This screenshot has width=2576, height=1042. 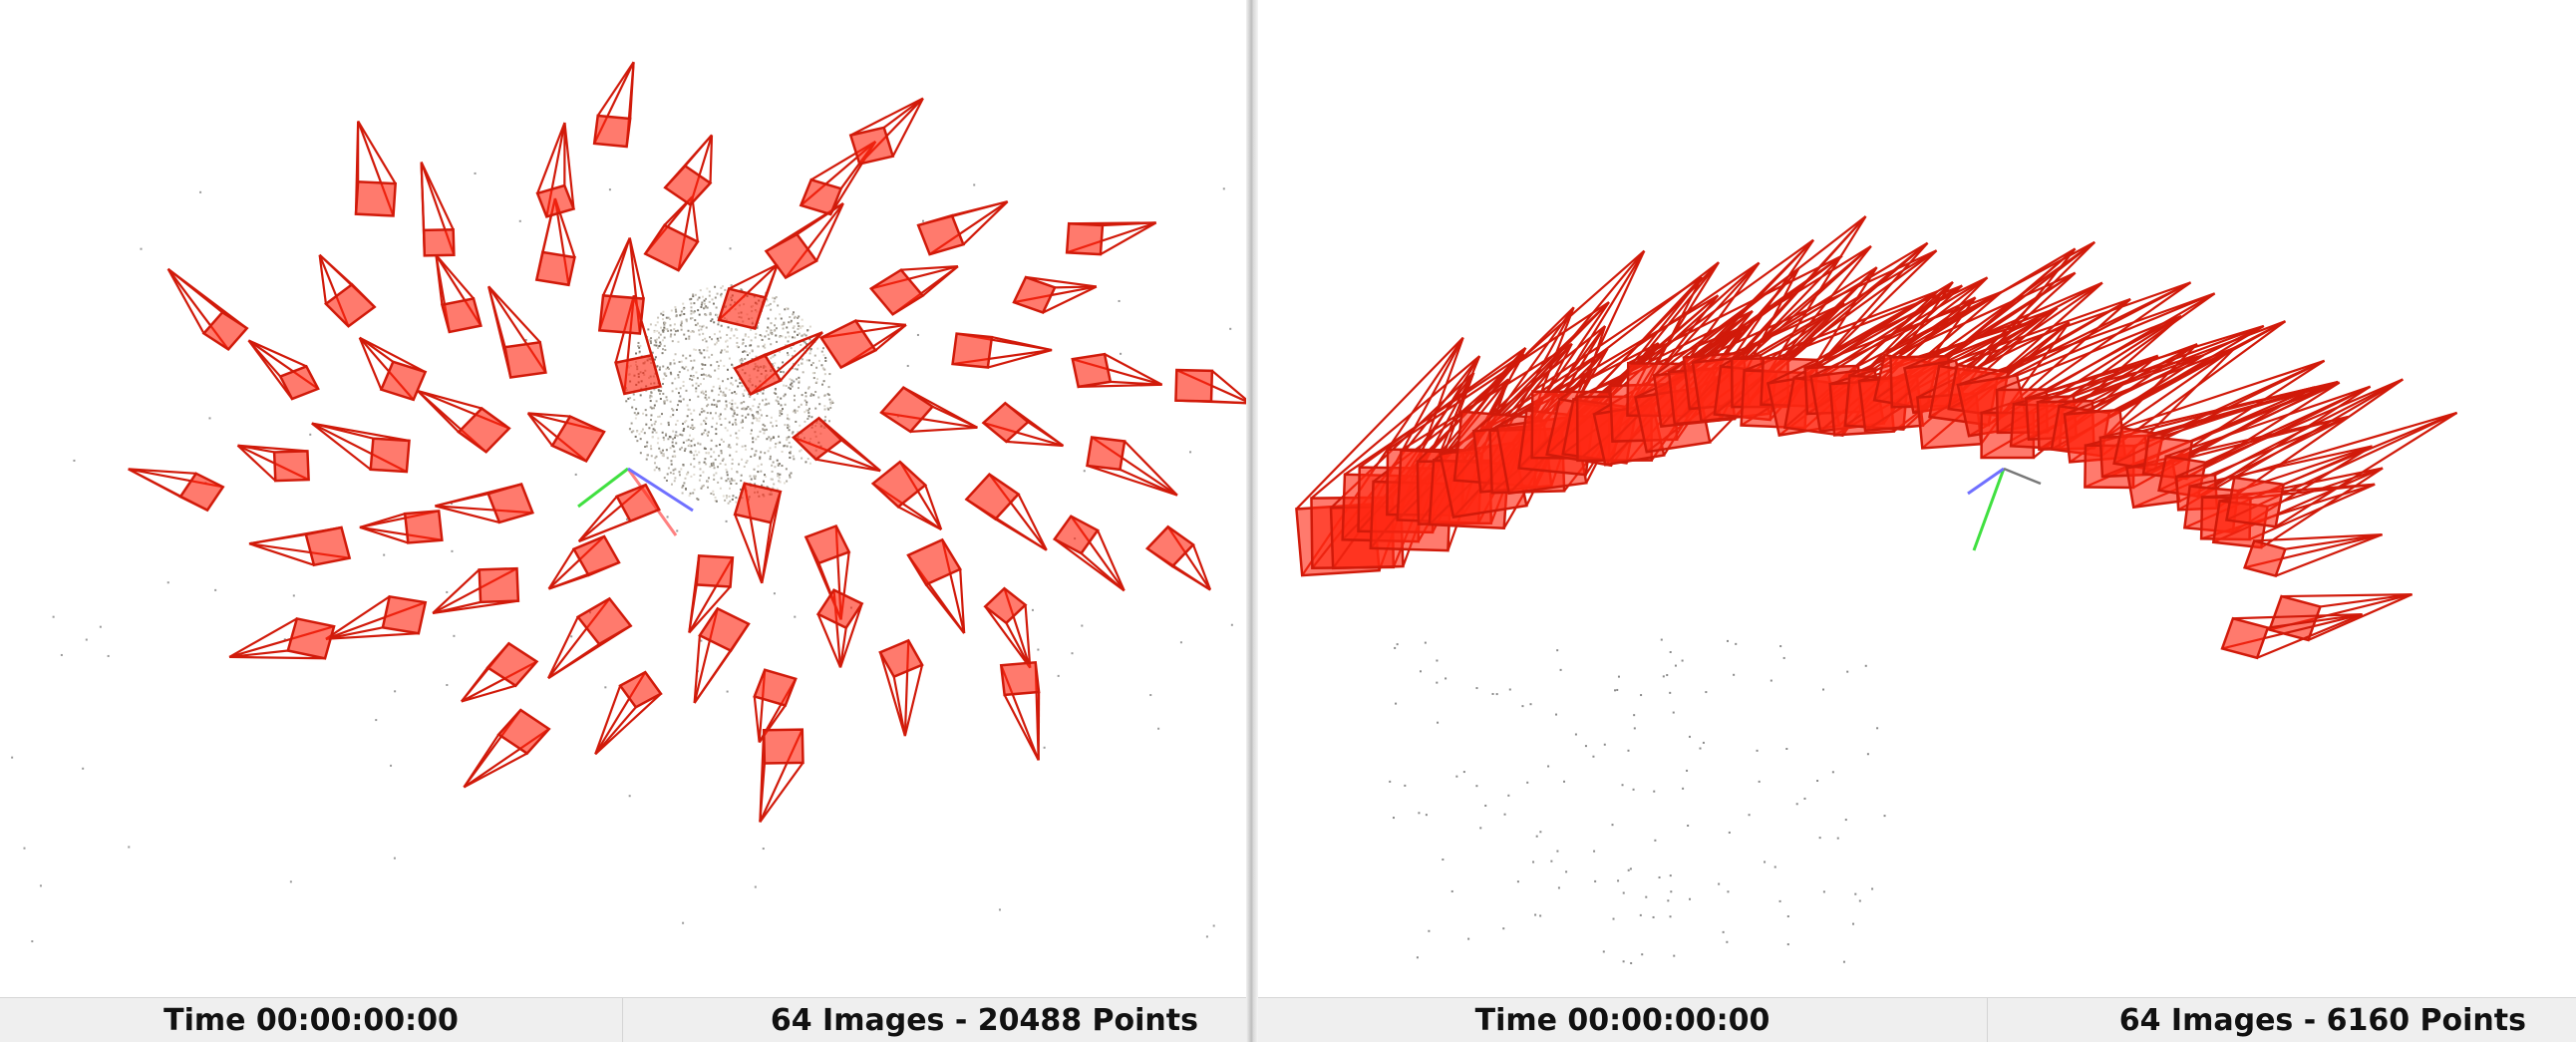 I want to click on sparse-points, so click(x=1637, y=801).